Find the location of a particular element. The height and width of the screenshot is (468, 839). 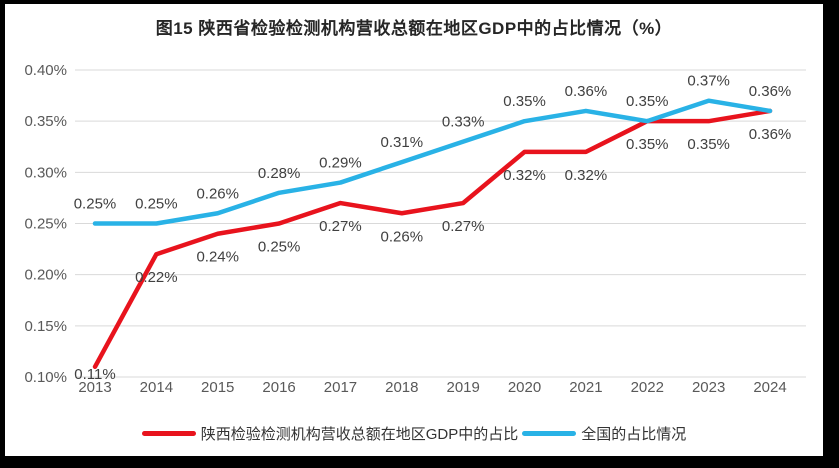

legend-item-national: 全国的占比情况 is located at coordinates (604, 433).